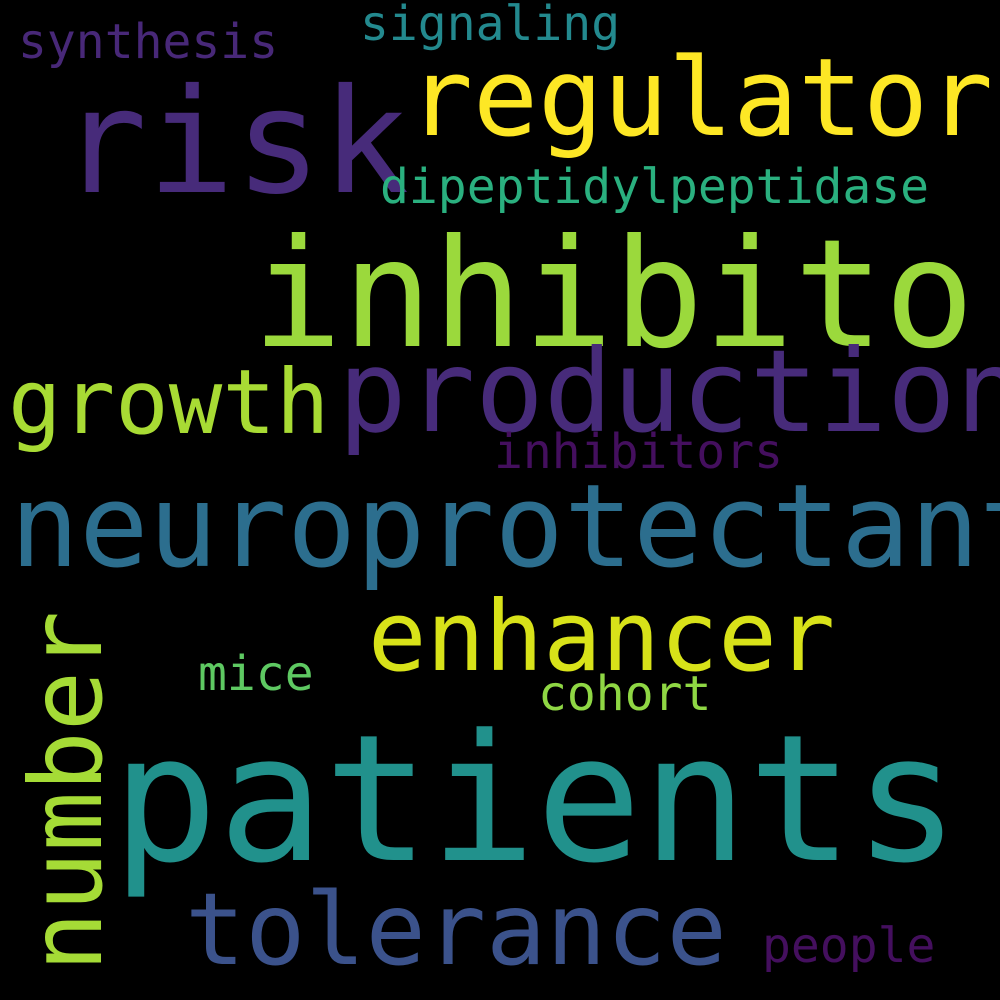 This screenshot has height=1000, width=1000. I want to click on word-signaling: signaling, so click(490, 26).